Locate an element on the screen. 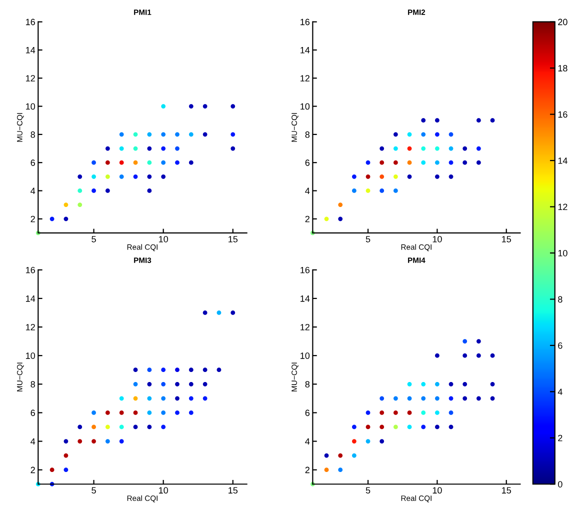  color-bar-label: 0 is located at coordinates (560, 484).